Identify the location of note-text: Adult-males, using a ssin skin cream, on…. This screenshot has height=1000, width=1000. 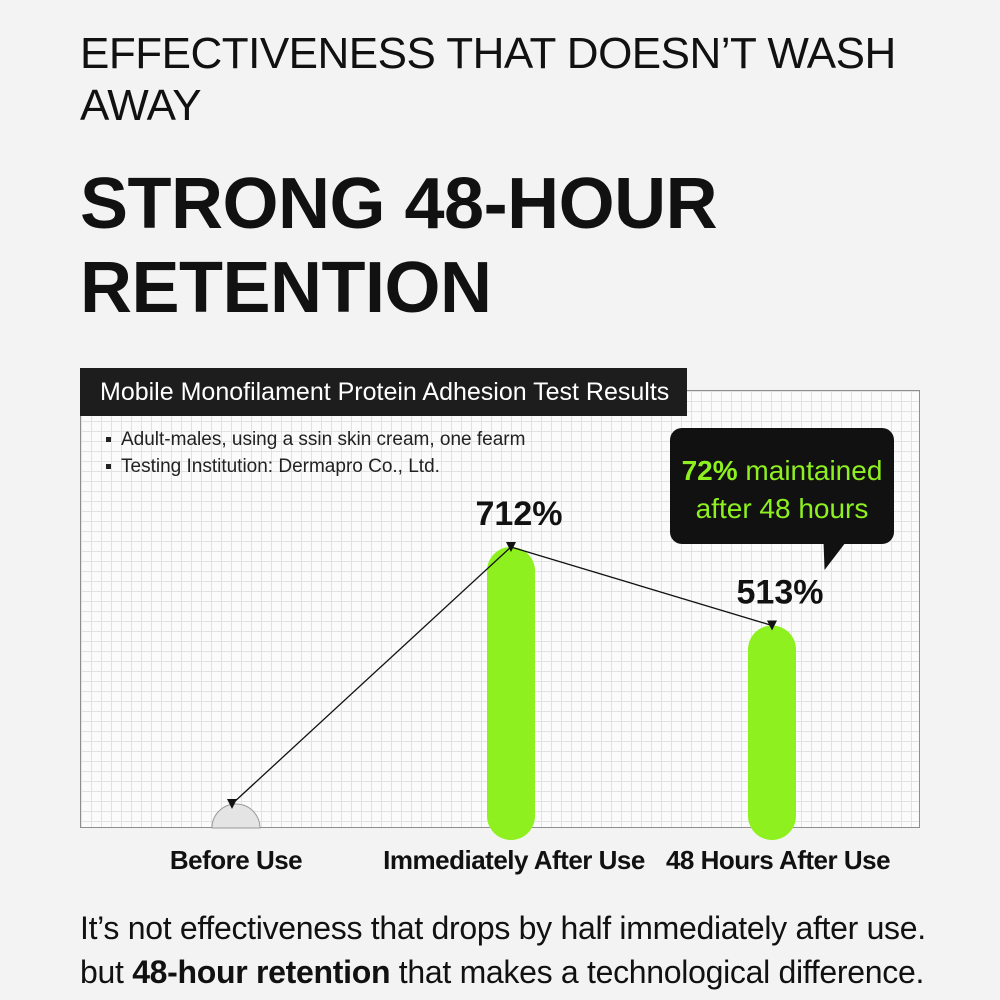
(323, 439).